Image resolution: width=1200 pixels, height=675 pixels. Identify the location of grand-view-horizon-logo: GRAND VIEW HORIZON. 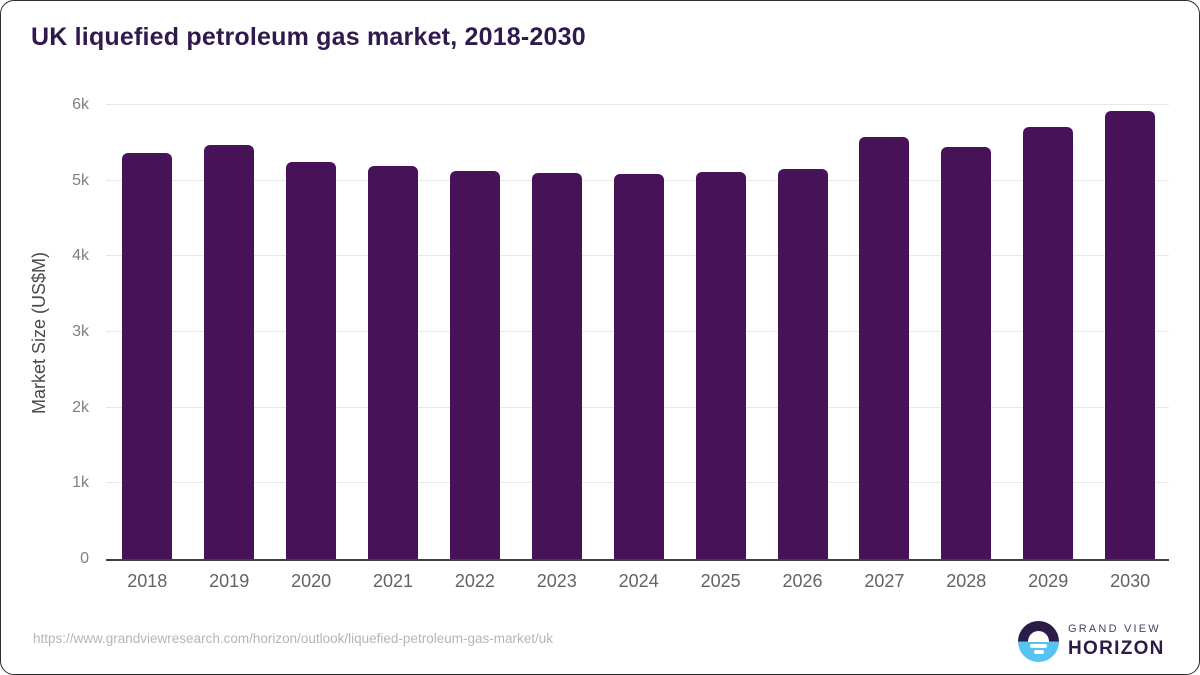
(1097, 642).